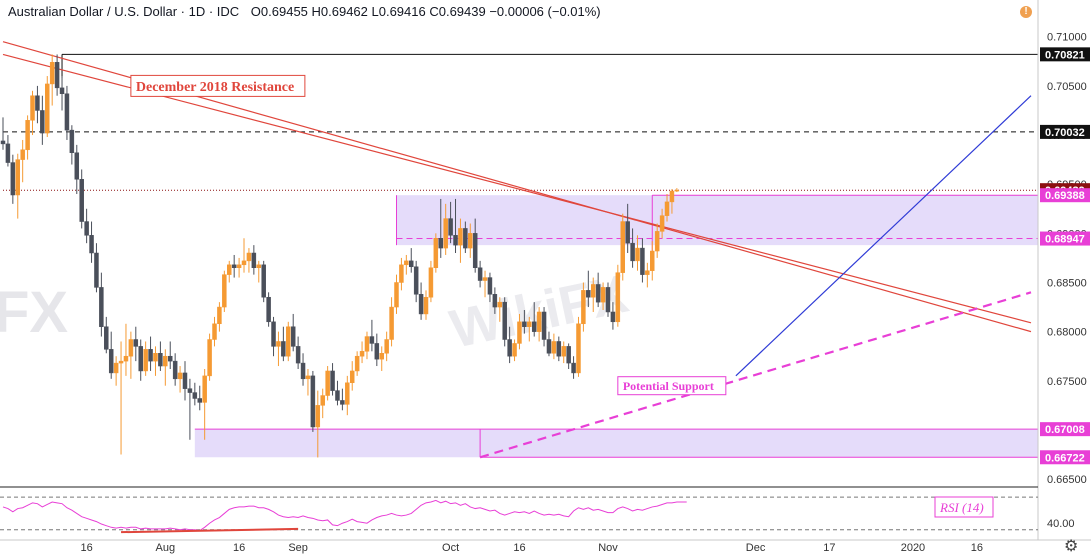 This screenshot has width=1091, height=556. Describe the element at coordinates (215, 87) in the screenshot. I see `resistance-label: December 2018 Resistance` at that location.